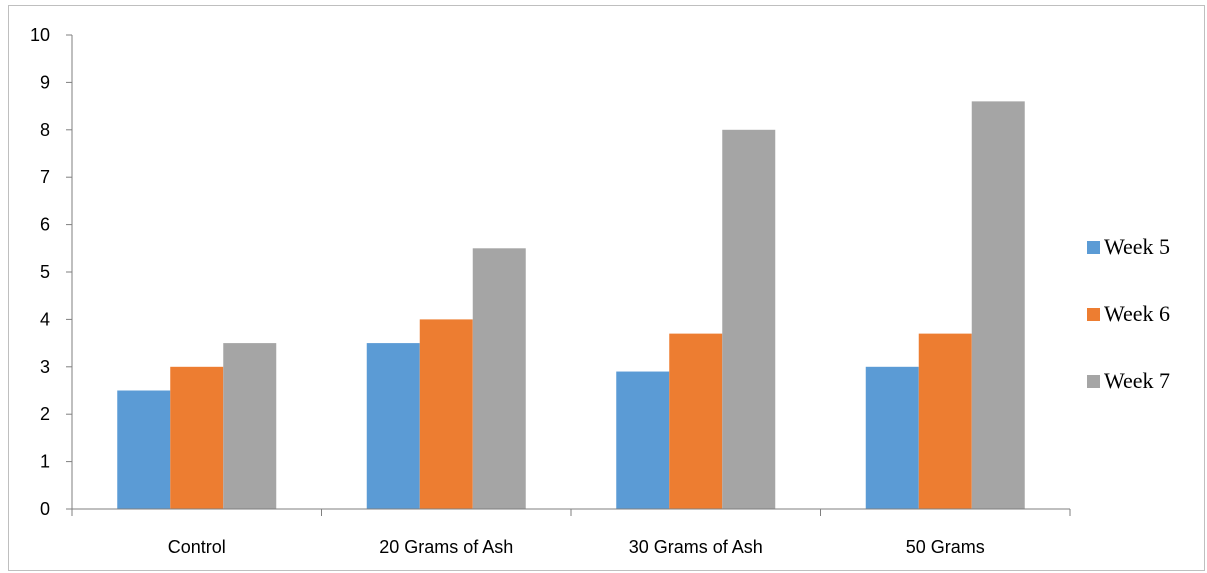  What do you see at coordinates (45, 367) in the screenshot?
I see `y-tick-label: 3` at bounding box center [45, 367].